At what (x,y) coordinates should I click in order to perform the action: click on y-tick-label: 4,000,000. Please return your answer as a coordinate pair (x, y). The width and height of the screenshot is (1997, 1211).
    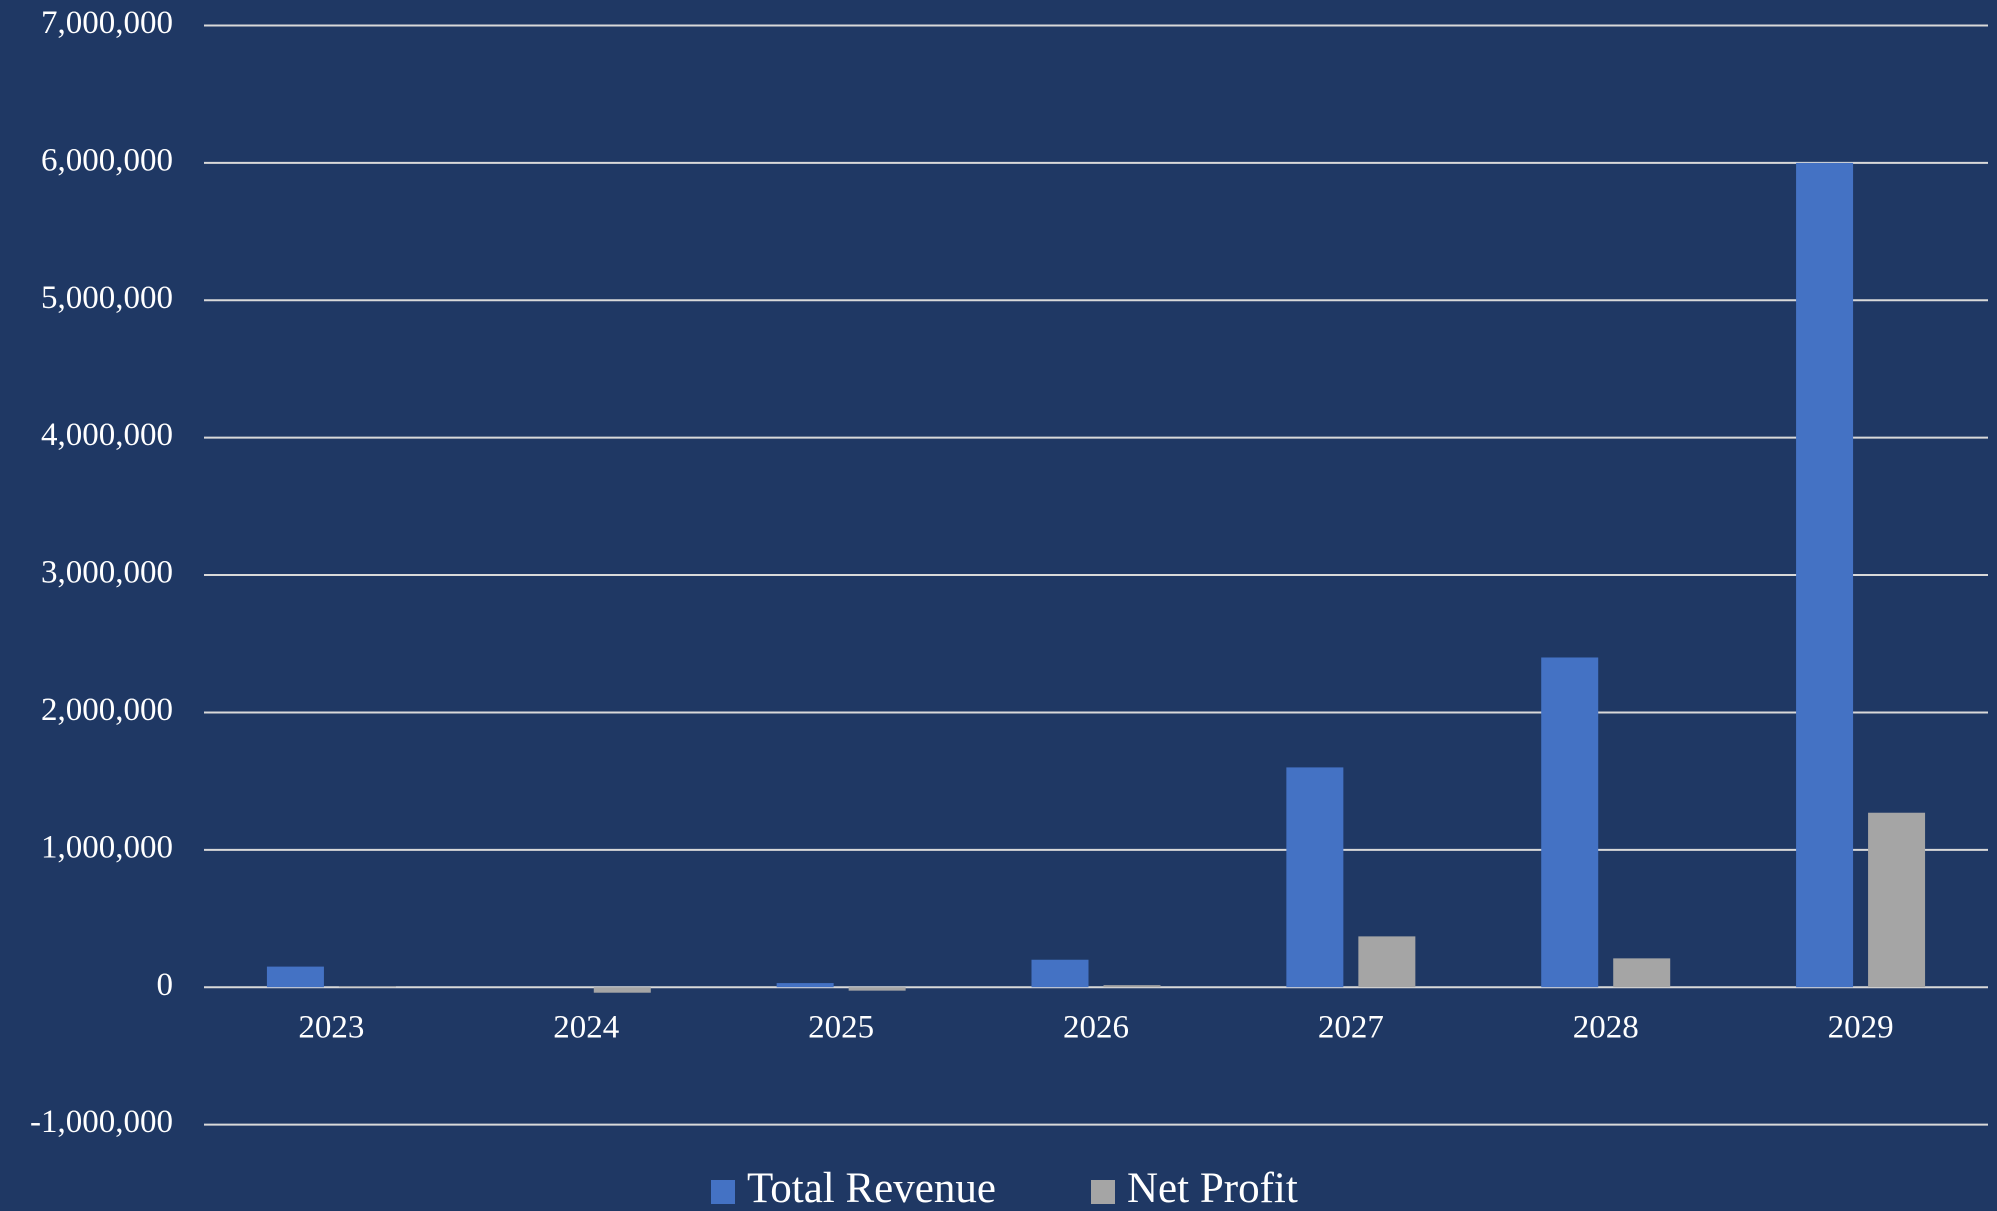
    Looking at the image, I should click on (107, 435).